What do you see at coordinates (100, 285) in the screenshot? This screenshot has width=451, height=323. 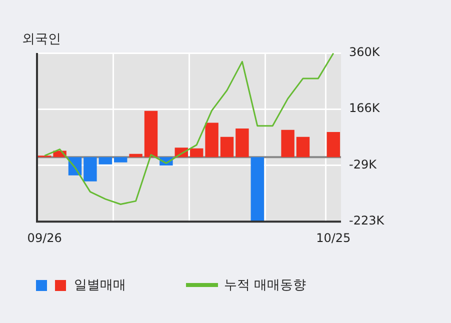 I see `legend-label: 일별매매` at bounding box center [100, 285].